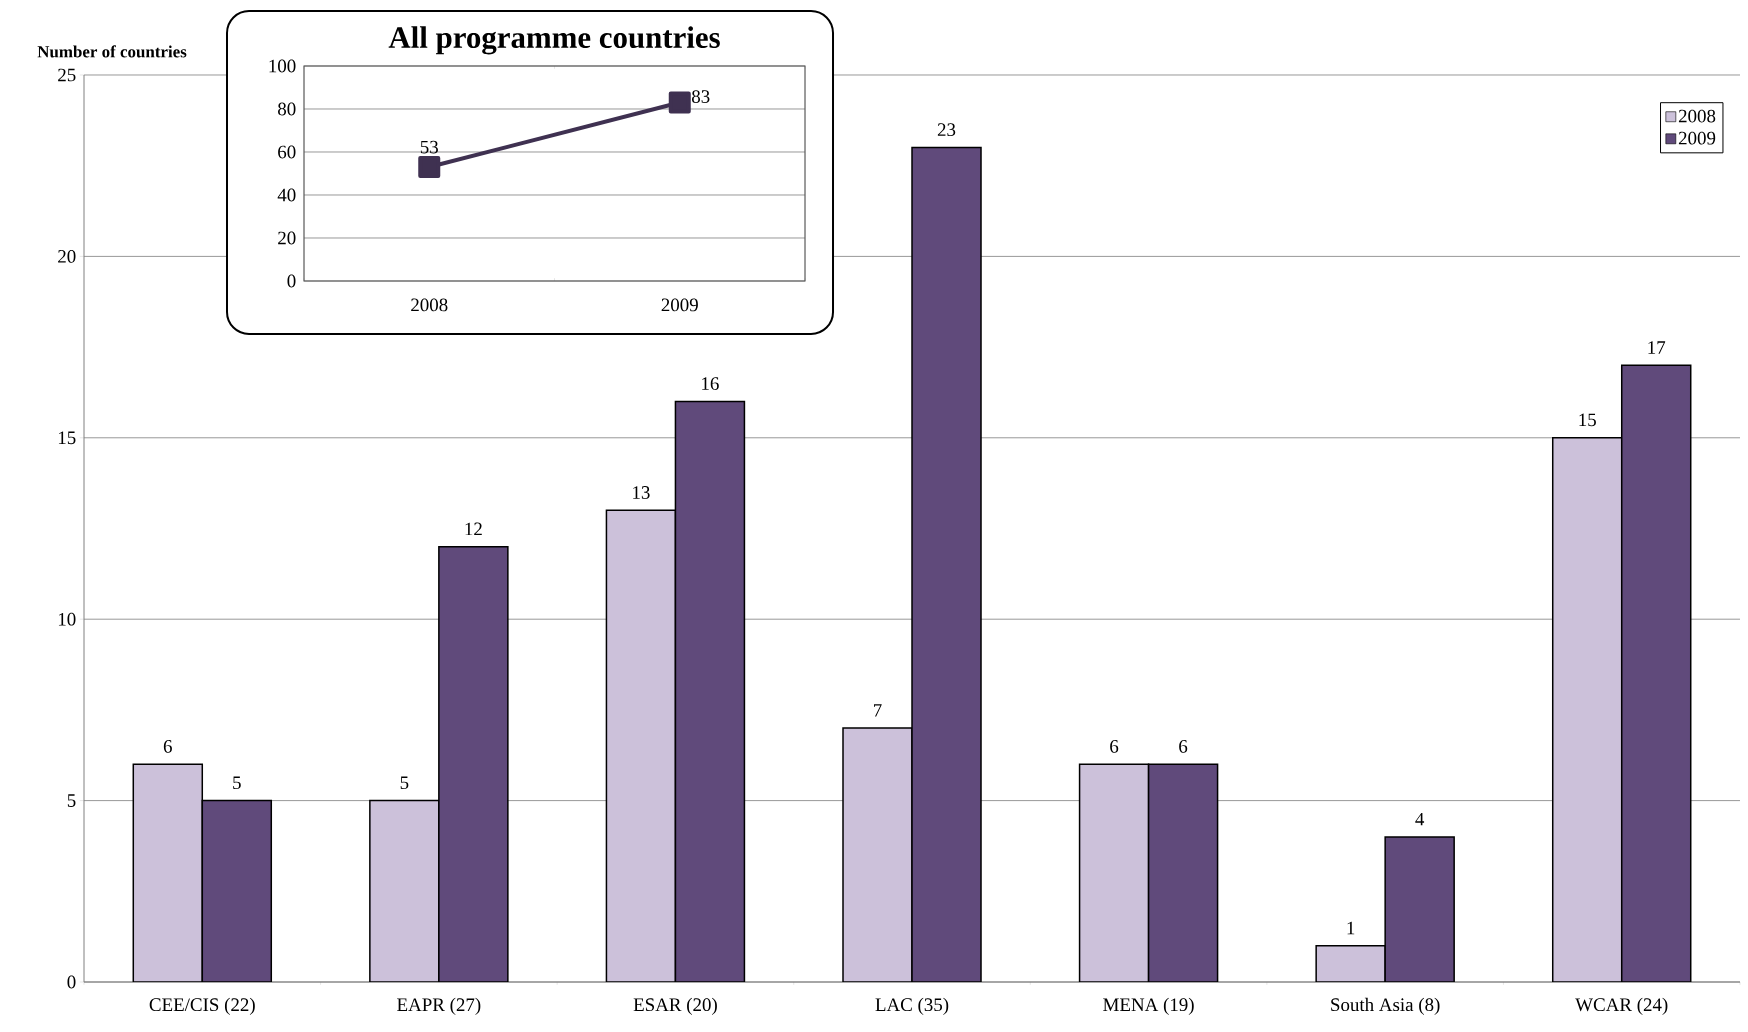  Describe the element at coordinates (701, 96) in the screenshot. I see `data-label: 83` at that location.